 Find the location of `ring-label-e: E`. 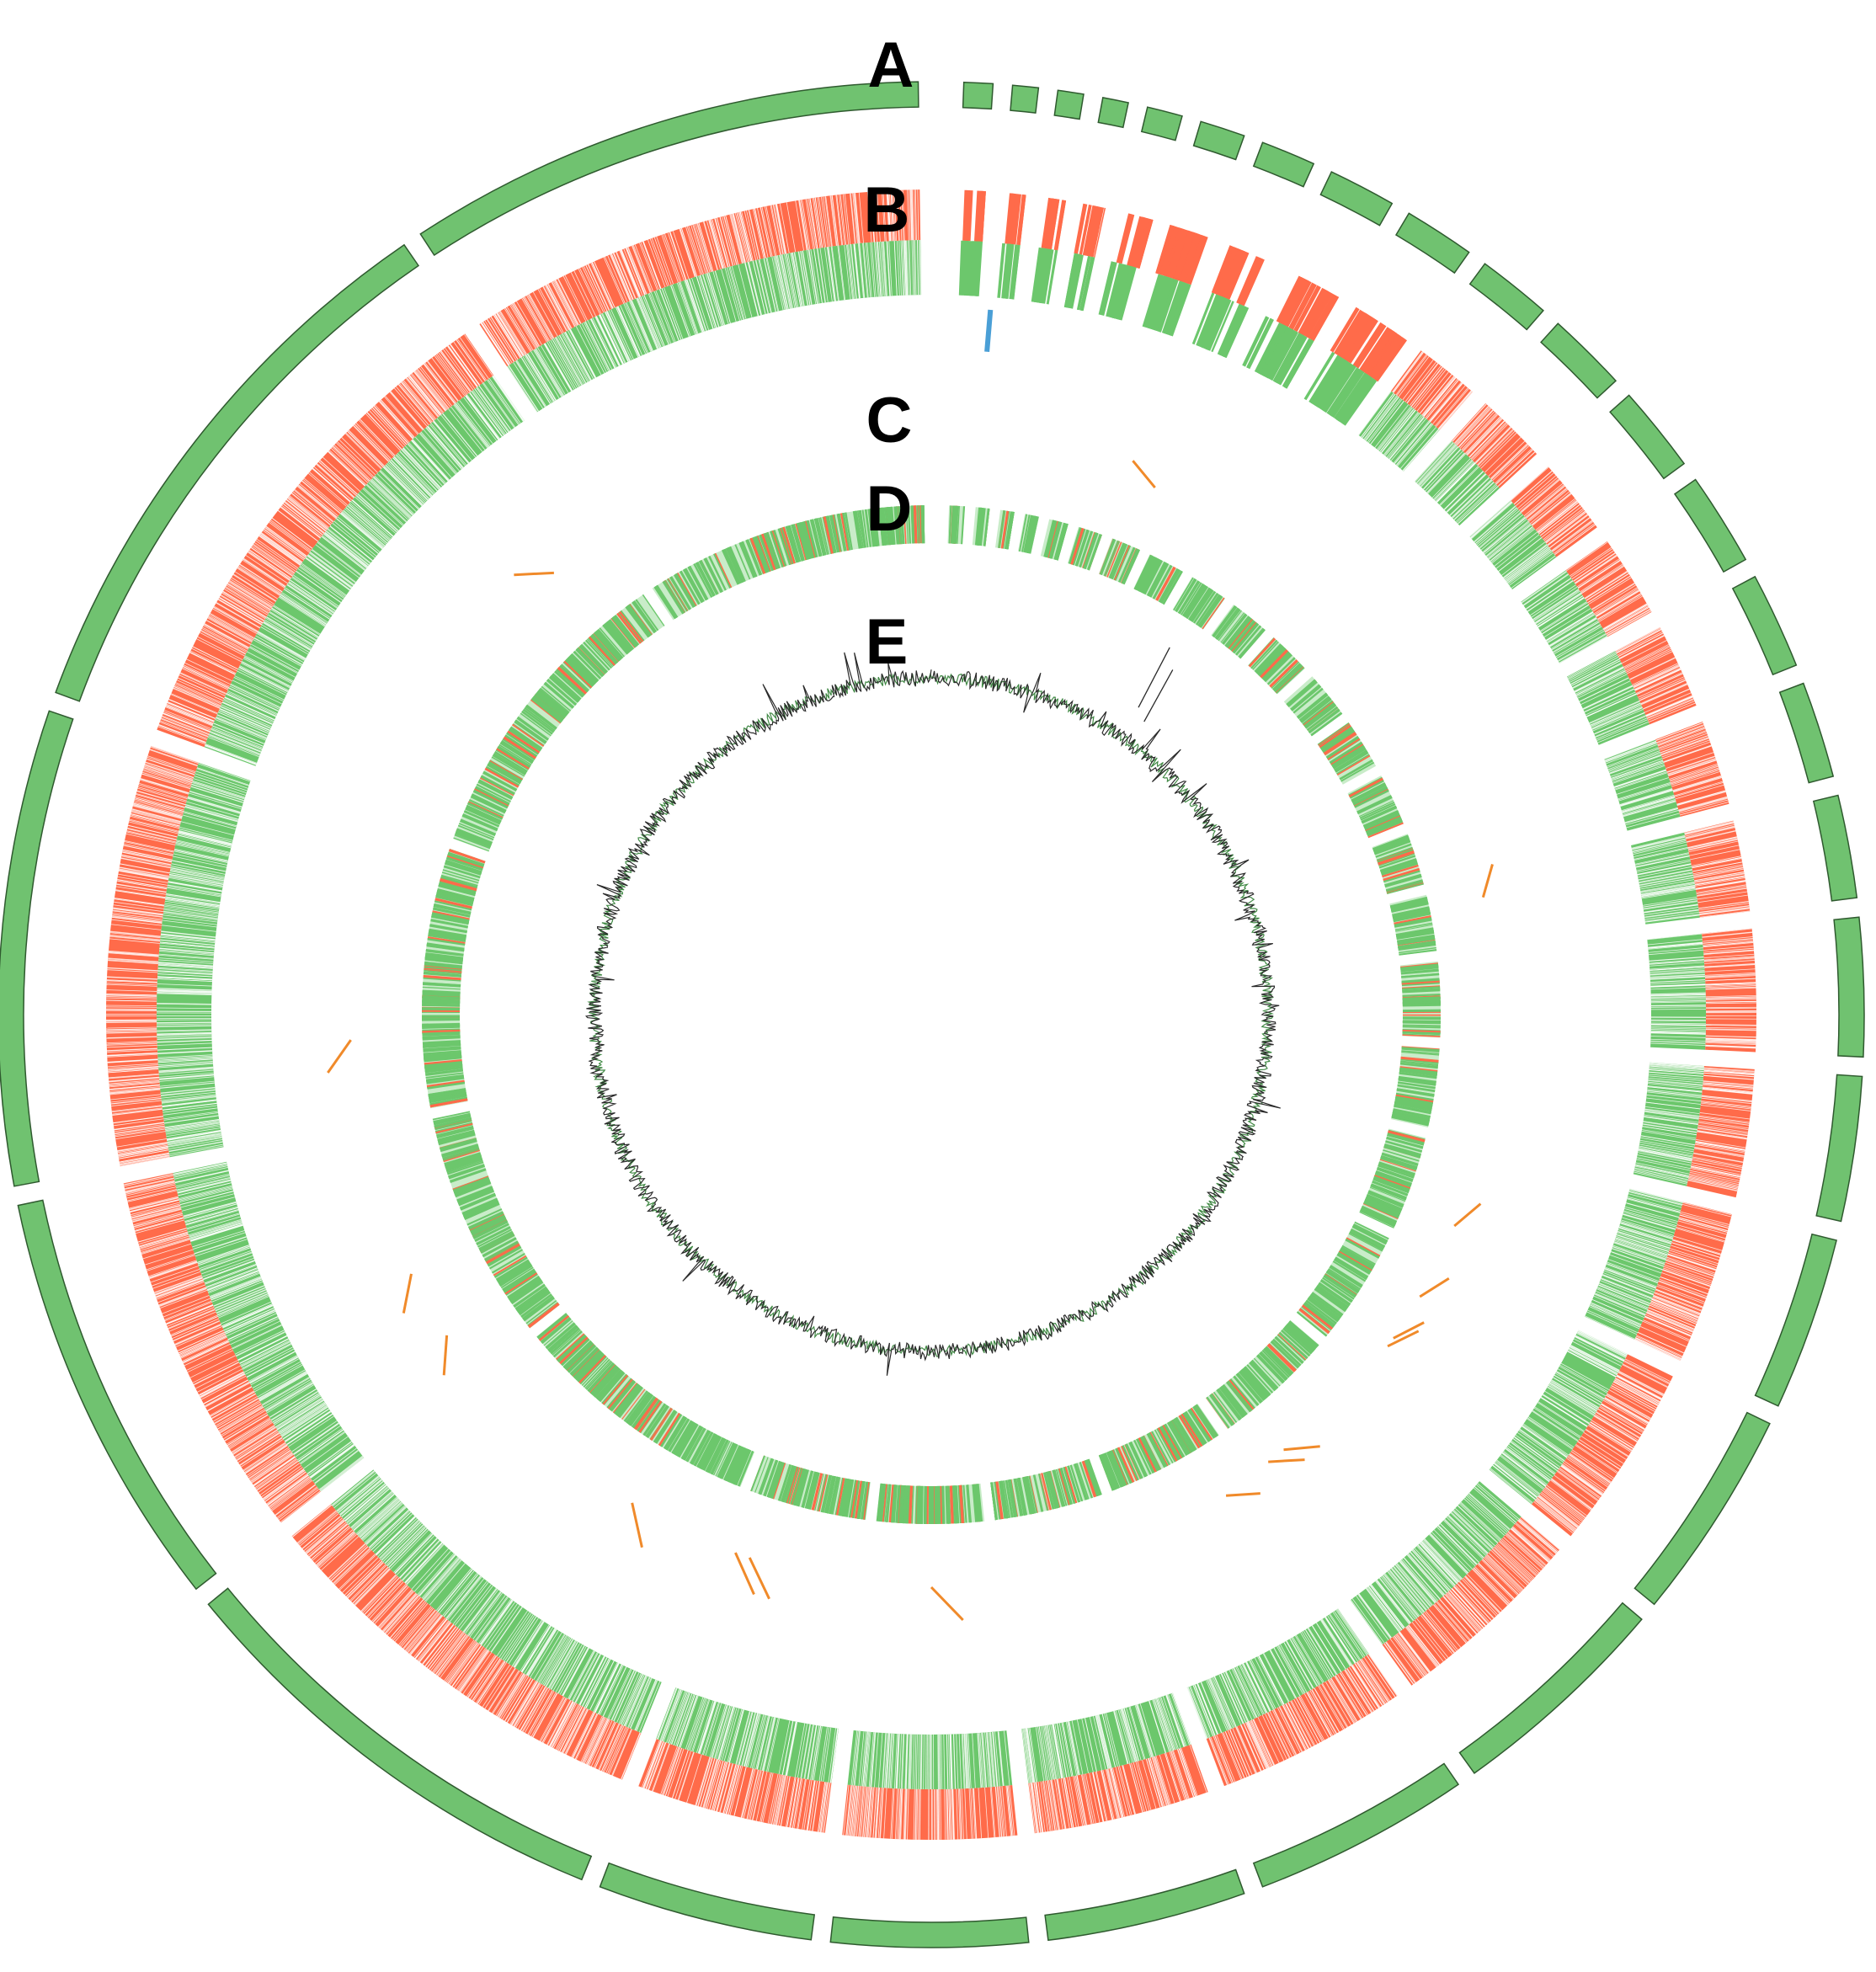

ring-label-e: E is located at coordinates (887, 642).